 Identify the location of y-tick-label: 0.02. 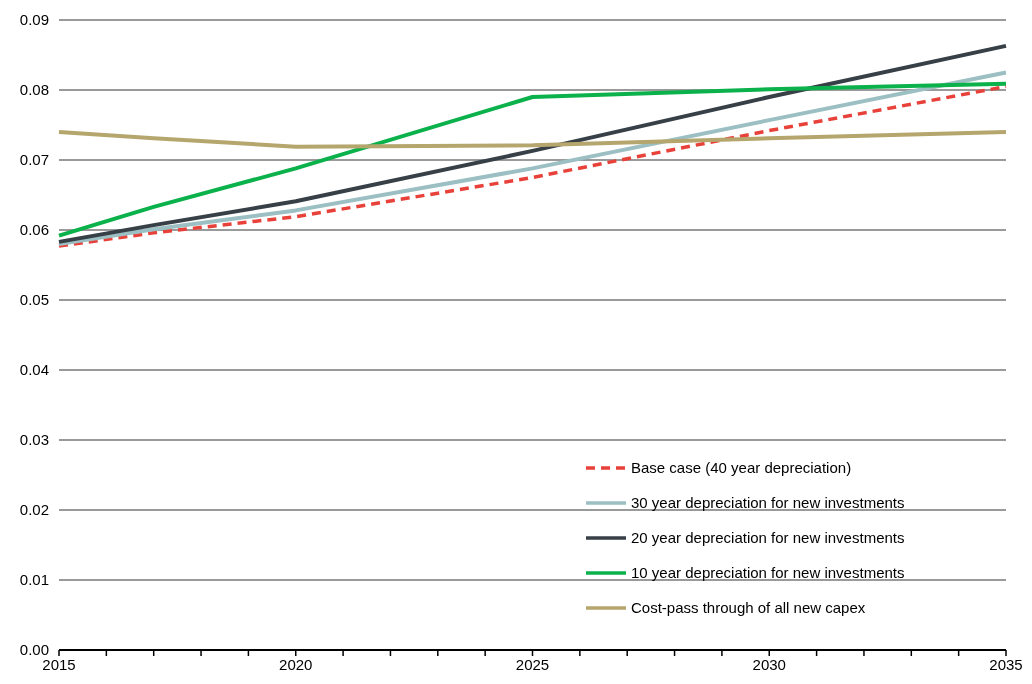
(34, 510).